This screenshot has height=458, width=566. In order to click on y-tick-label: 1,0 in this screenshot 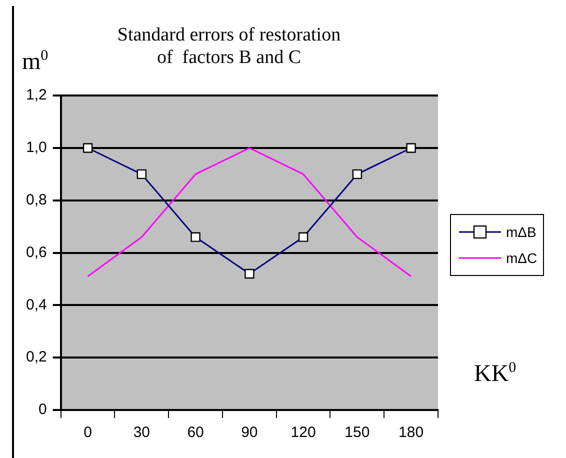, I will do `click(36, 147)`.